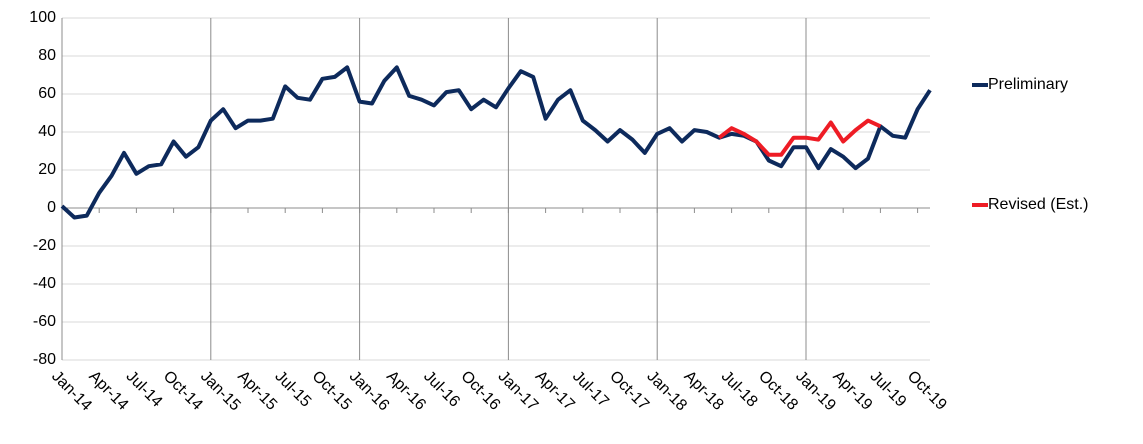  What do you see at coordinates (183, 391) in the screenshot?
I see `x-tick-label: Oct-14` at bounding box center [183, 391].